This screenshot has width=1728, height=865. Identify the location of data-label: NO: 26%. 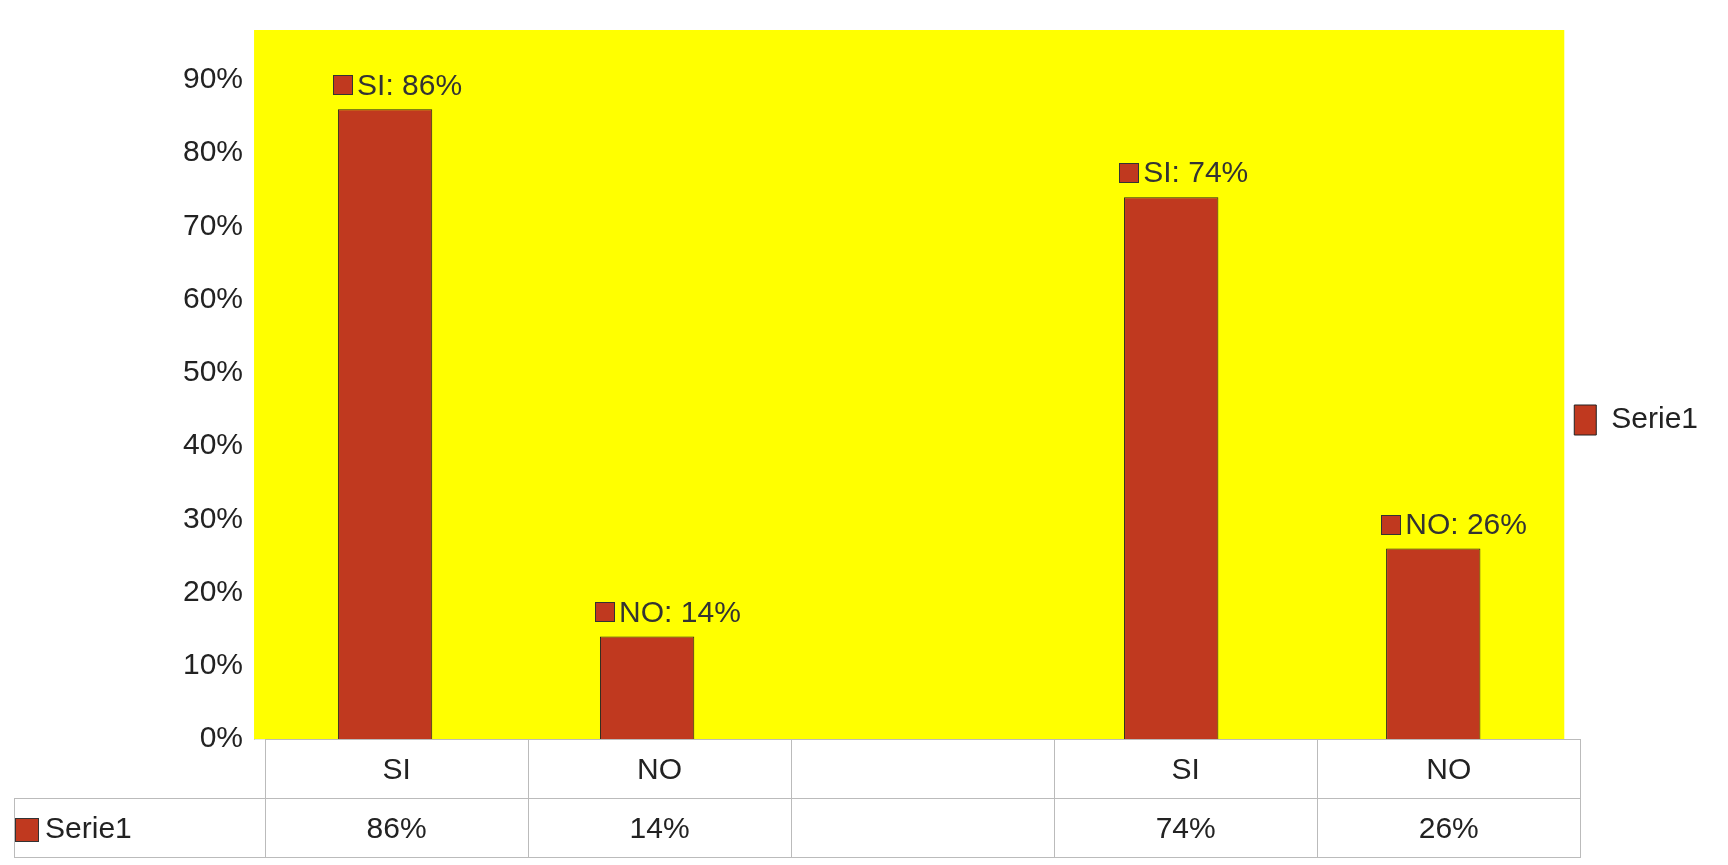
(1466, 523).